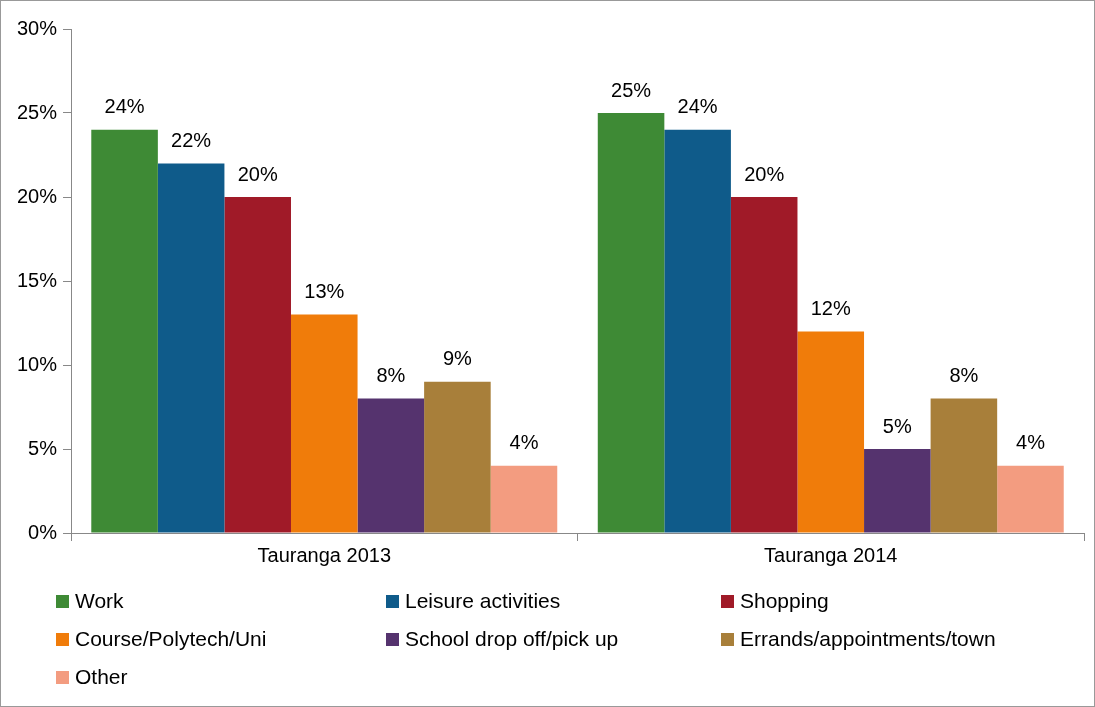 The image size is (1095, 707). What do you see at coordinates (37, 111) in the screenshot?
I see `y-tick-label: 25%` at bounding box center [37, 111].